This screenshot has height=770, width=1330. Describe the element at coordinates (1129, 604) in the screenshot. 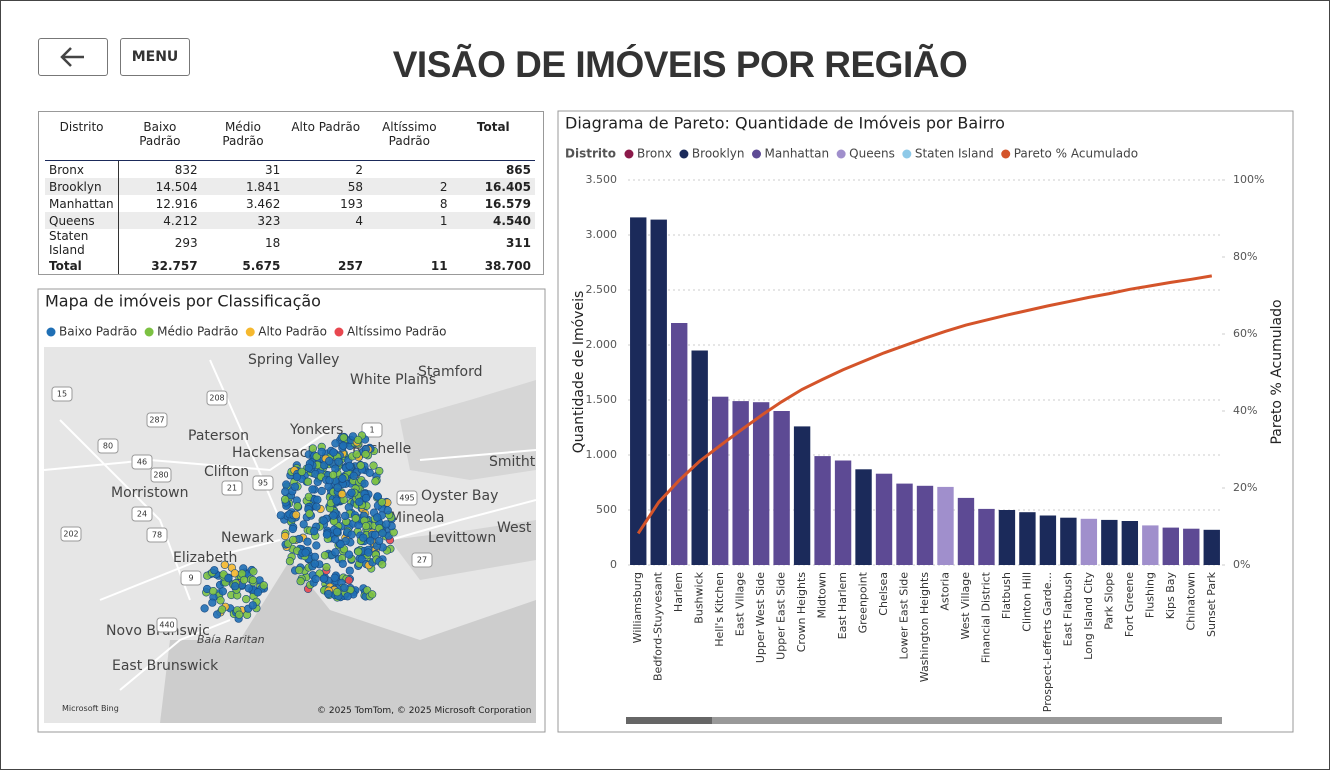

I see `x-tick-label: Fort Greene` at that location.